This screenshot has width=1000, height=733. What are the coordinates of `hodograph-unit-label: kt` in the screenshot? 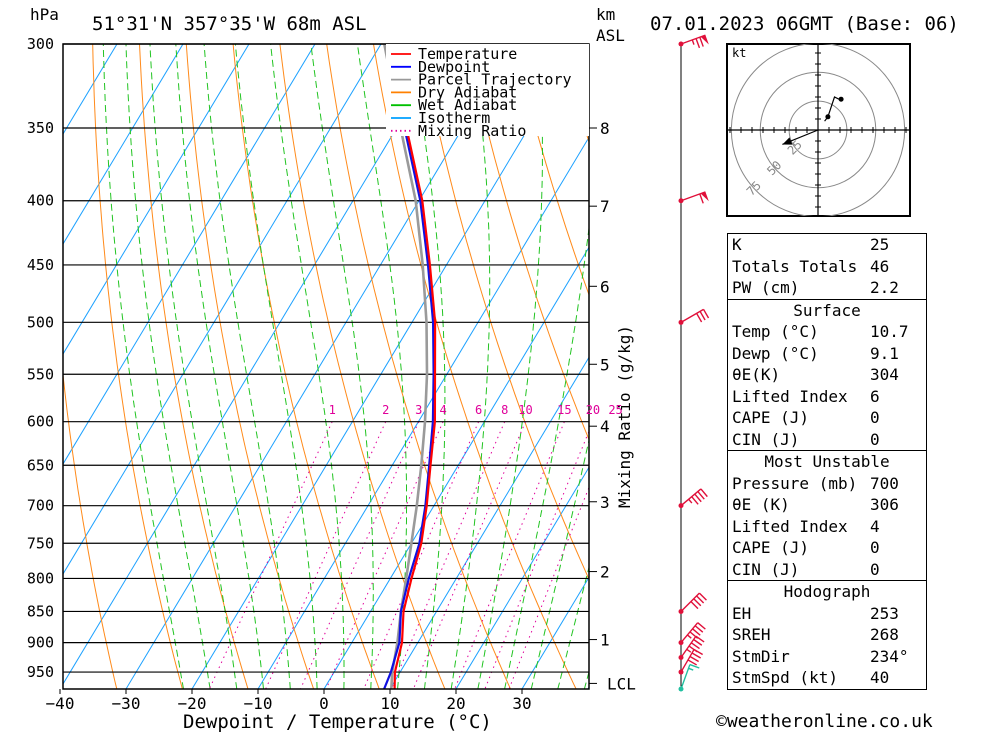 It's located at (739, 53).